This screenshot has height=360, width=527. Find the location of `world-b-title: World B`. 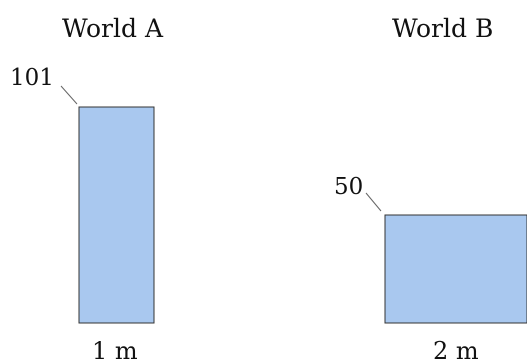

world-b-title: World B is located at coordinates (442, 28).